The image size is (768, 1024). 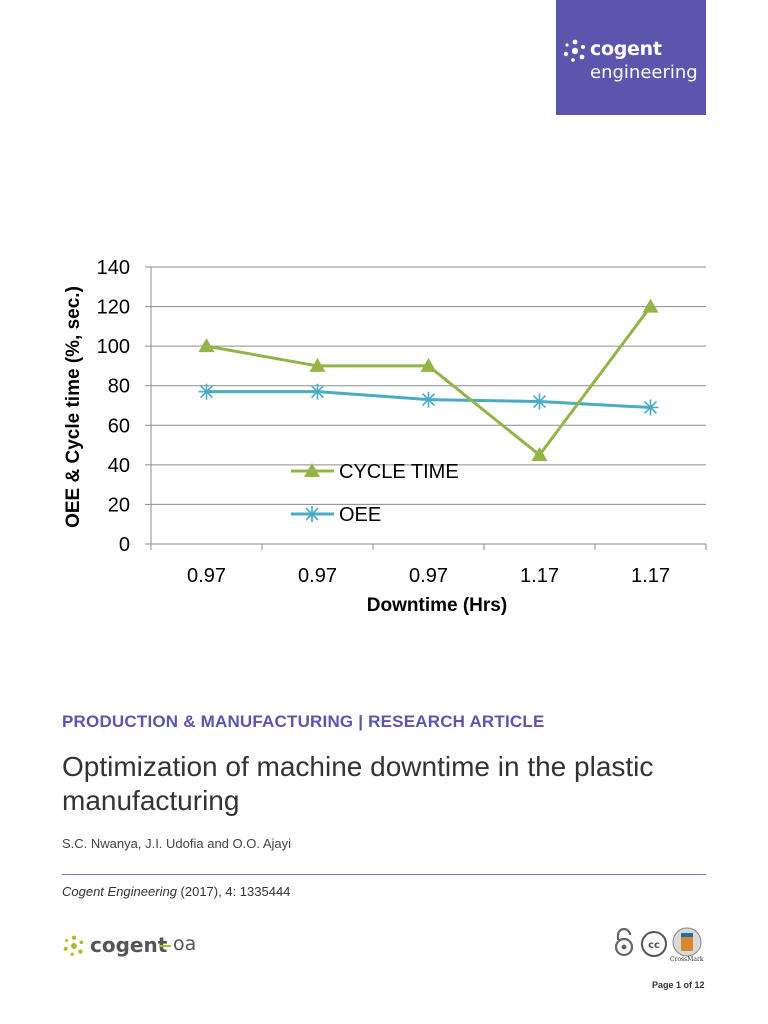 I want to click on chart-series, so click(x=428, y=379).